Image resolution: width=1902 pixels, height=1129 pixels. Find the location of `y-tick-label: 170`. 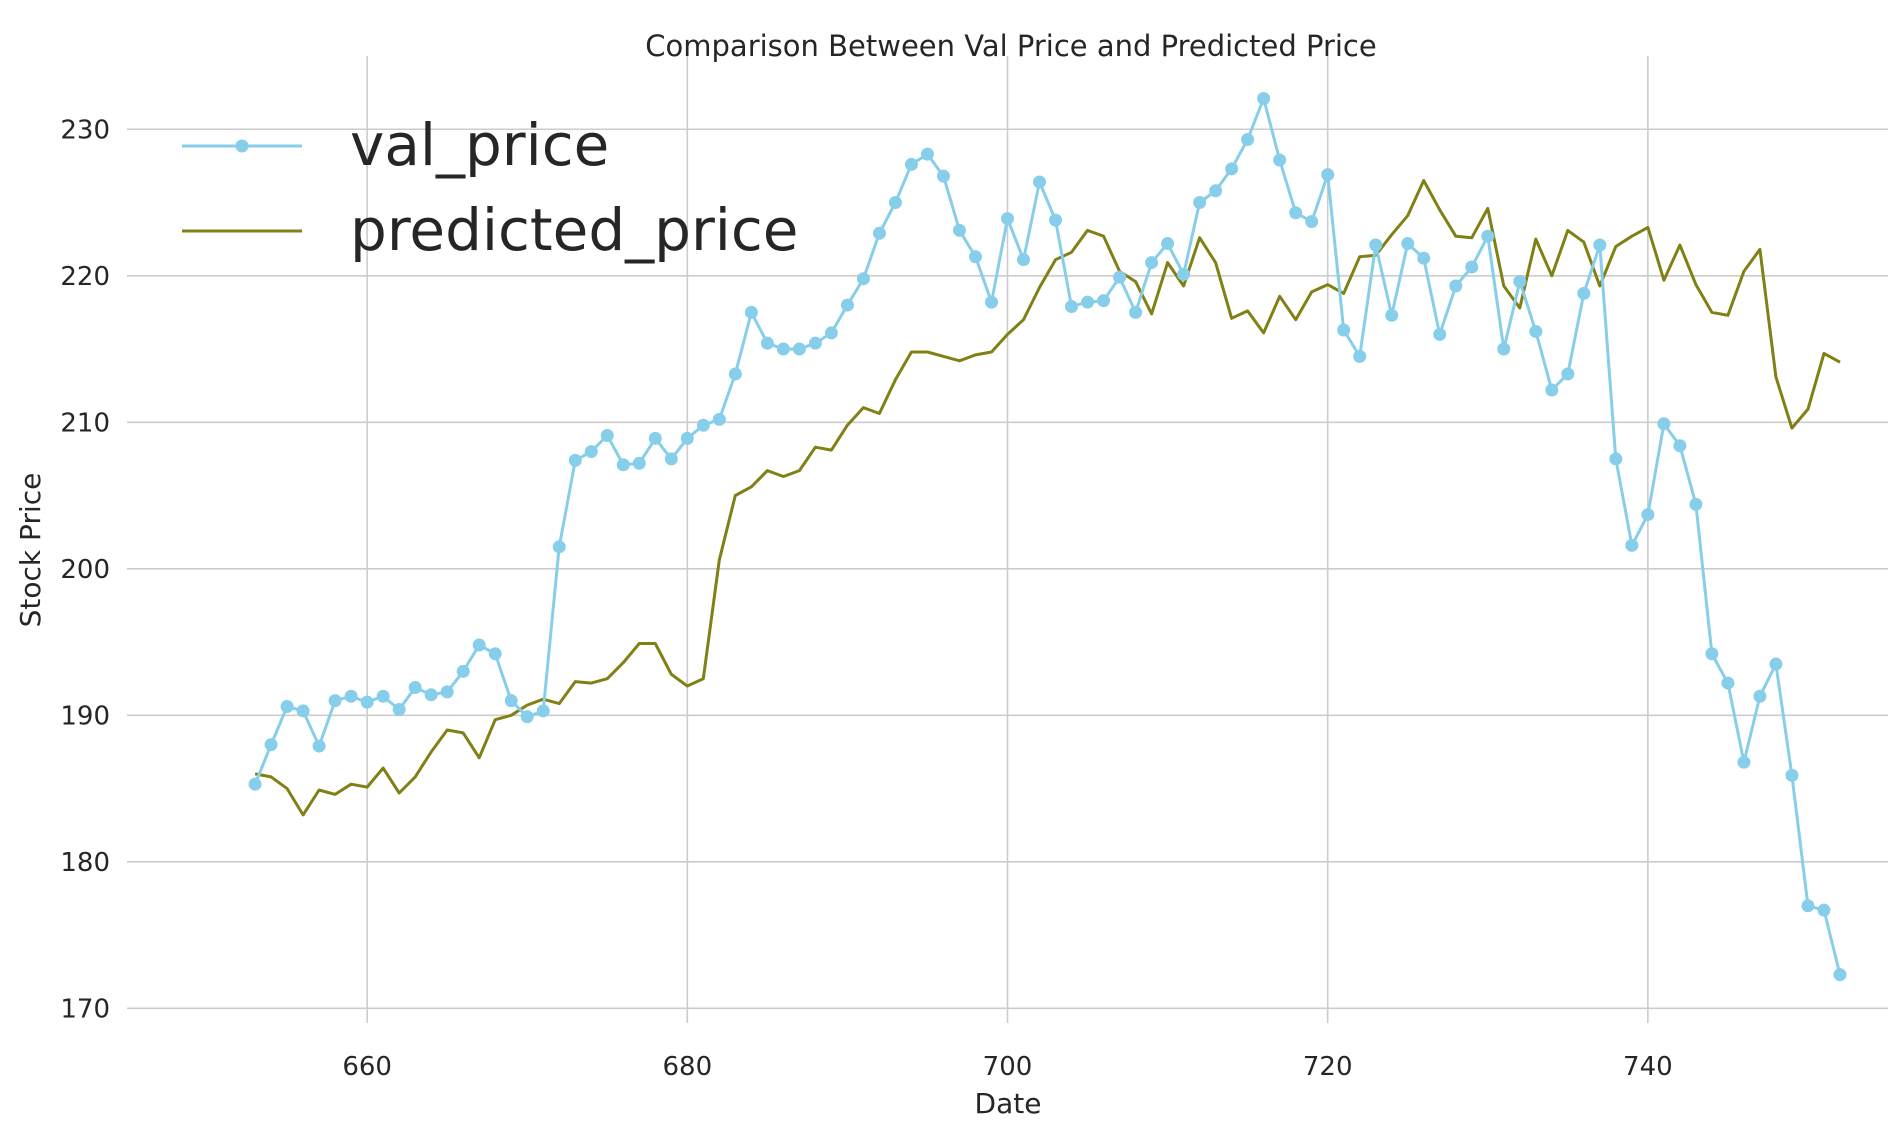

y-tick-label: 170 is located at coordinates (85, 1009).